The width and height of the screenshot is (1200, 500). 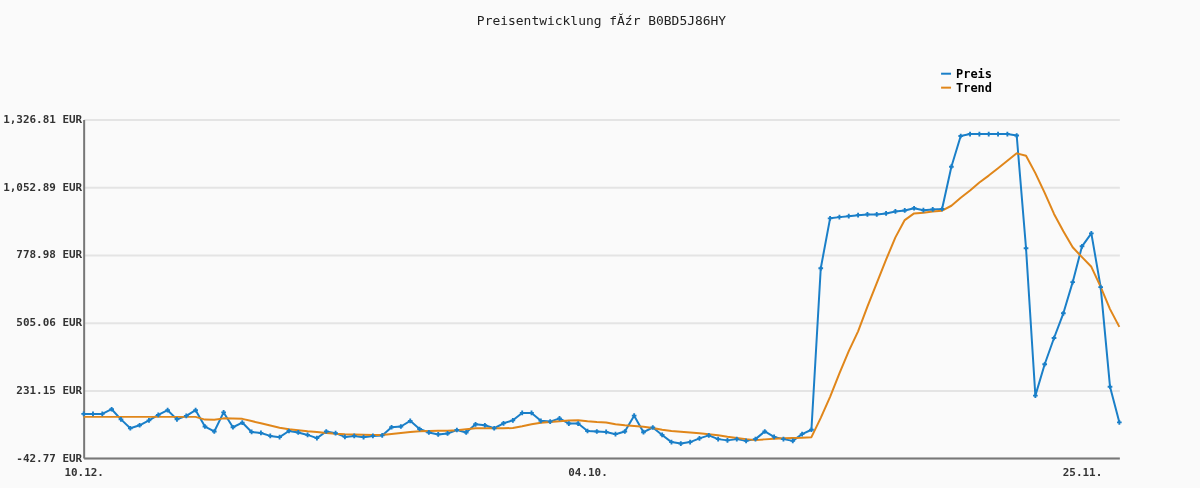 What do you see at coordinates (974, 73) in the screenshot?
I see `legend-label: Preis` at bounding box center [974, 73].